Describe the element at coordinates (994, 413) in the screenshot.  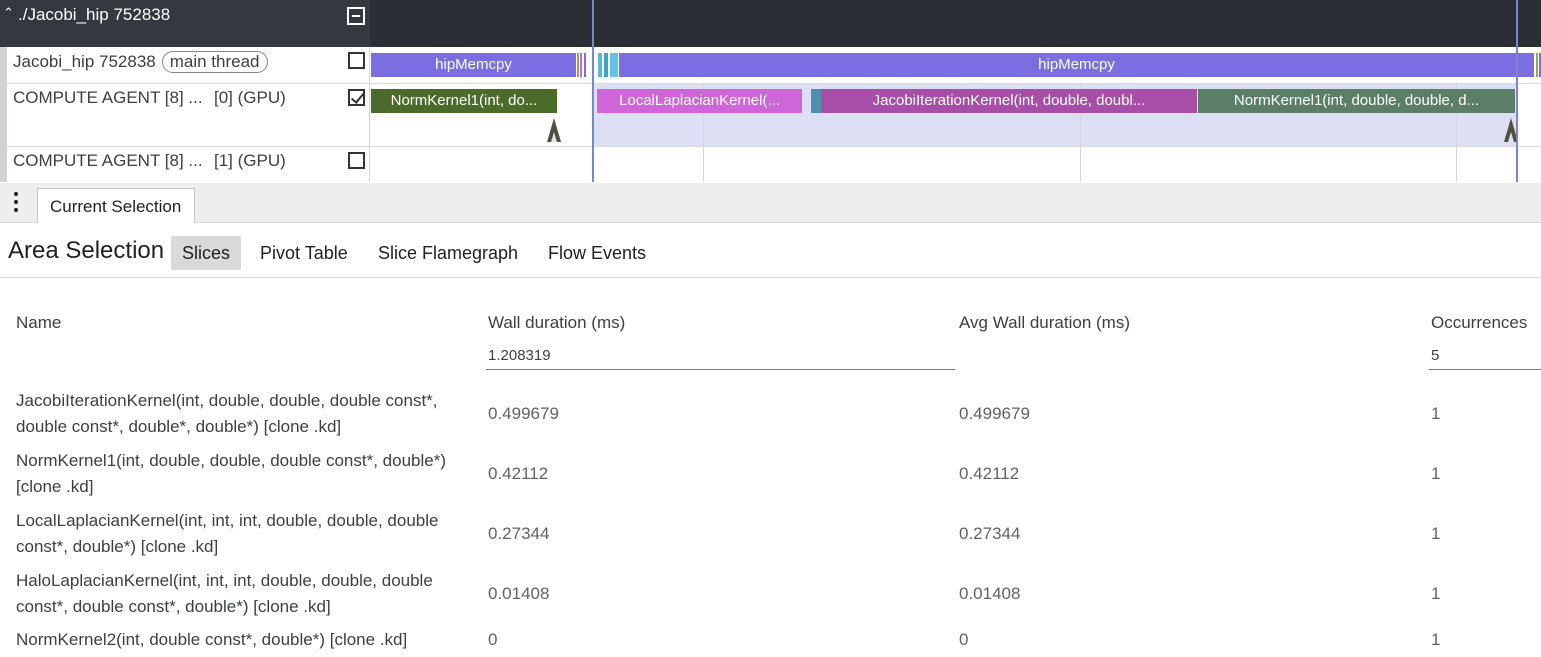
I see `table-row-avg: 0.499679` at that location.